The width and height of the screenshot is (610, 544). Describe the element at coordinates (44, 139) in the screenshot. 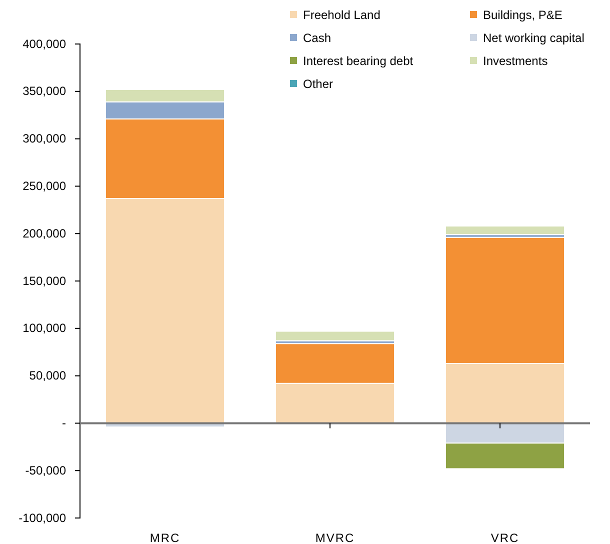

I see `y-tick-label: 300,000` at that location.